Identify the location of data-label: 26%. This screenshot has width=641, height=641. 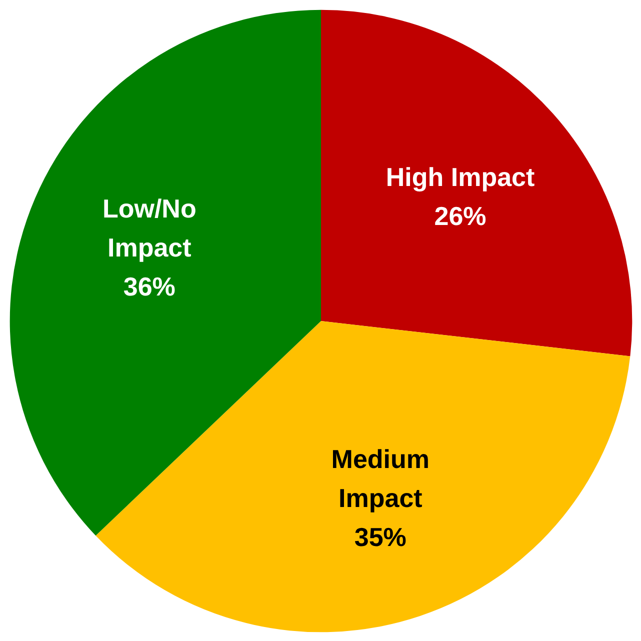
(460, 216).